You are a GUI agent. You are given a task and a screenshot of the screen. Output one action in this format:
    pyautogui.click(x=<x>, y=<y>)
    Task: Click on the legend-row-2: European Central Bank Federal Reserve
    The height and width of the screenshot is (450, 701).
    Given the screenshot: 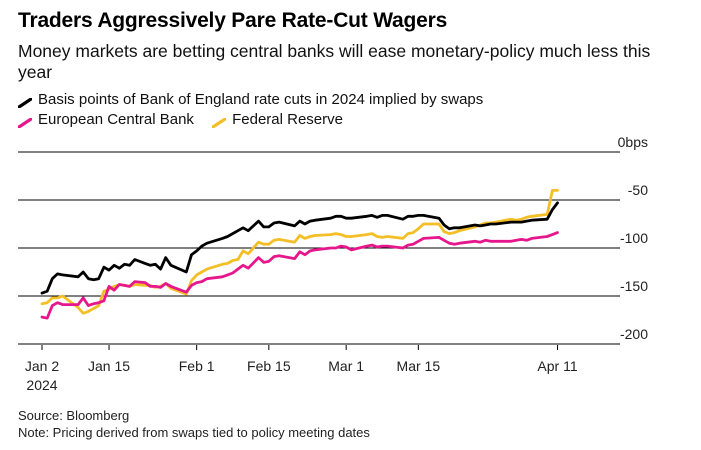 What is the action you would take?
    pyautogui.click(x=187, y=121)
    